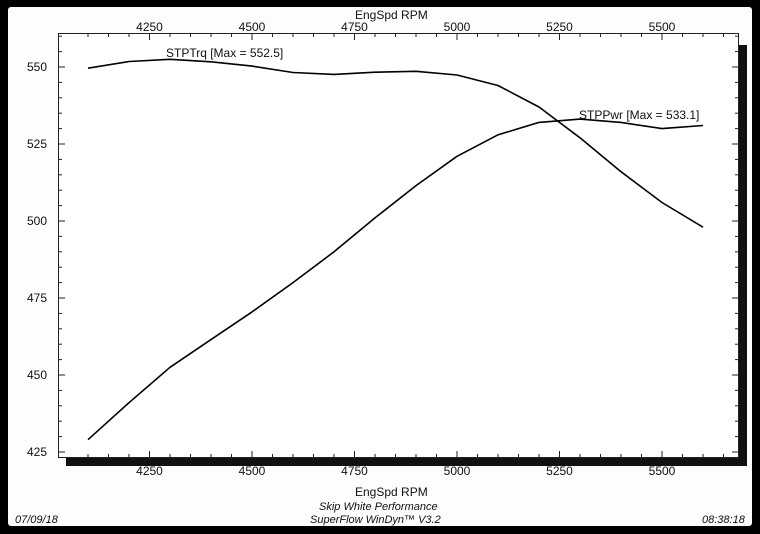 The width and height of the screenshot is (760, 534). Describe the element at coordinates (149, 471) in the screenshot. I see `x-tick-label-bottom: 4250` at that location.